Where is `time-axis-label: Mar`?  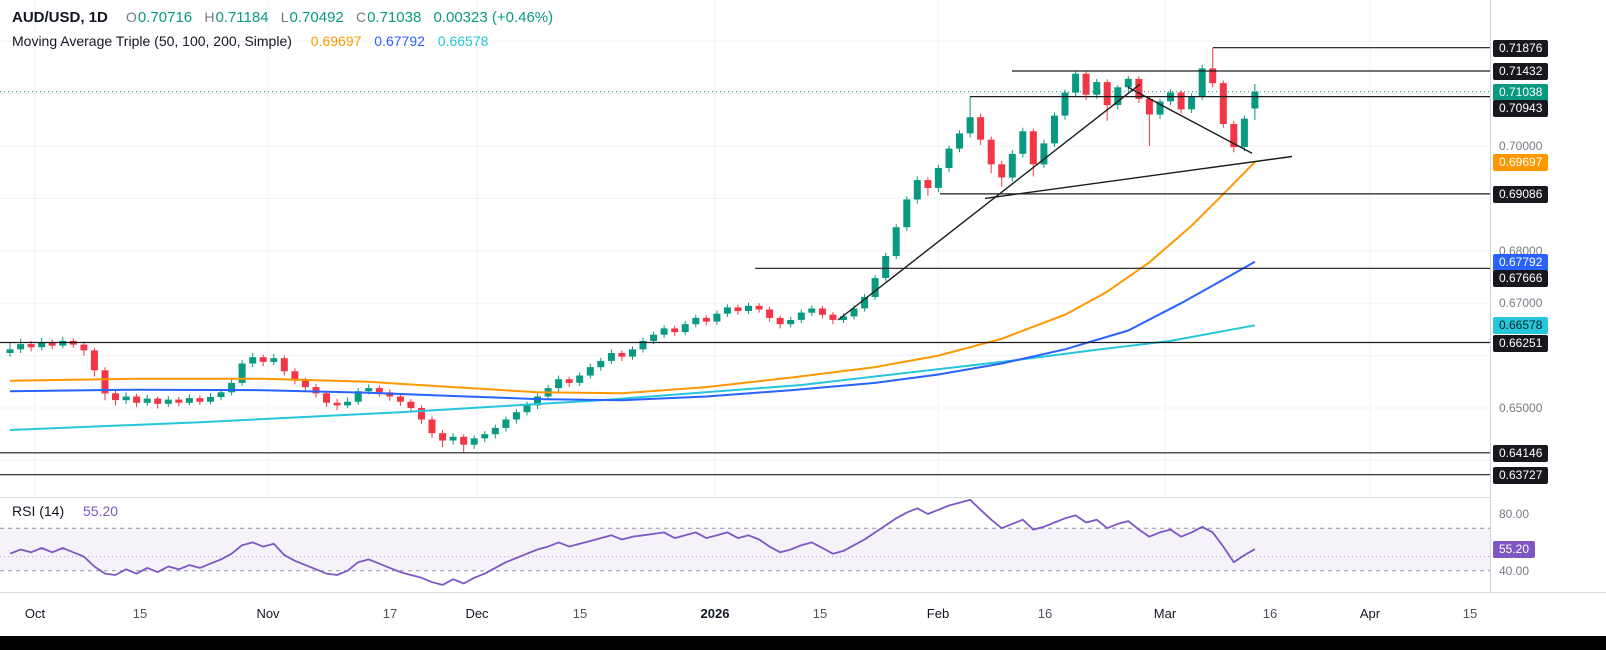
time-axis-label: Mar is located at coordinates (1165, 613).